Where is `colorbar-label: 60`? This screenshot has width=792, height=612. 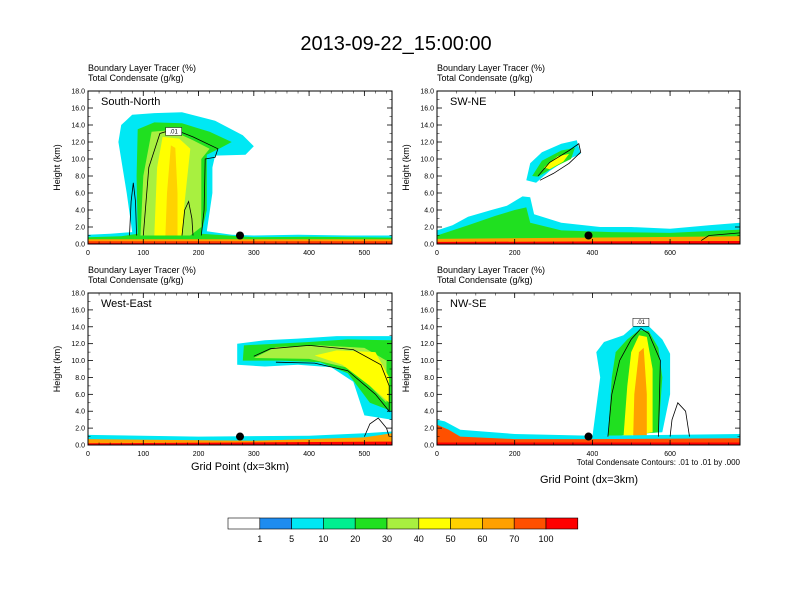
colorbar-label: 60 is located at coordinates (482, 539).